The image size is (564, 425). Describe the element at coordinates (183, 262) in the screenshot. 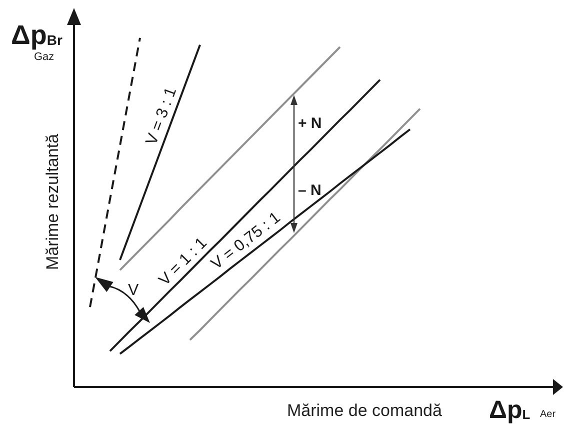

I see `text: V = 1 : 1` at that location.